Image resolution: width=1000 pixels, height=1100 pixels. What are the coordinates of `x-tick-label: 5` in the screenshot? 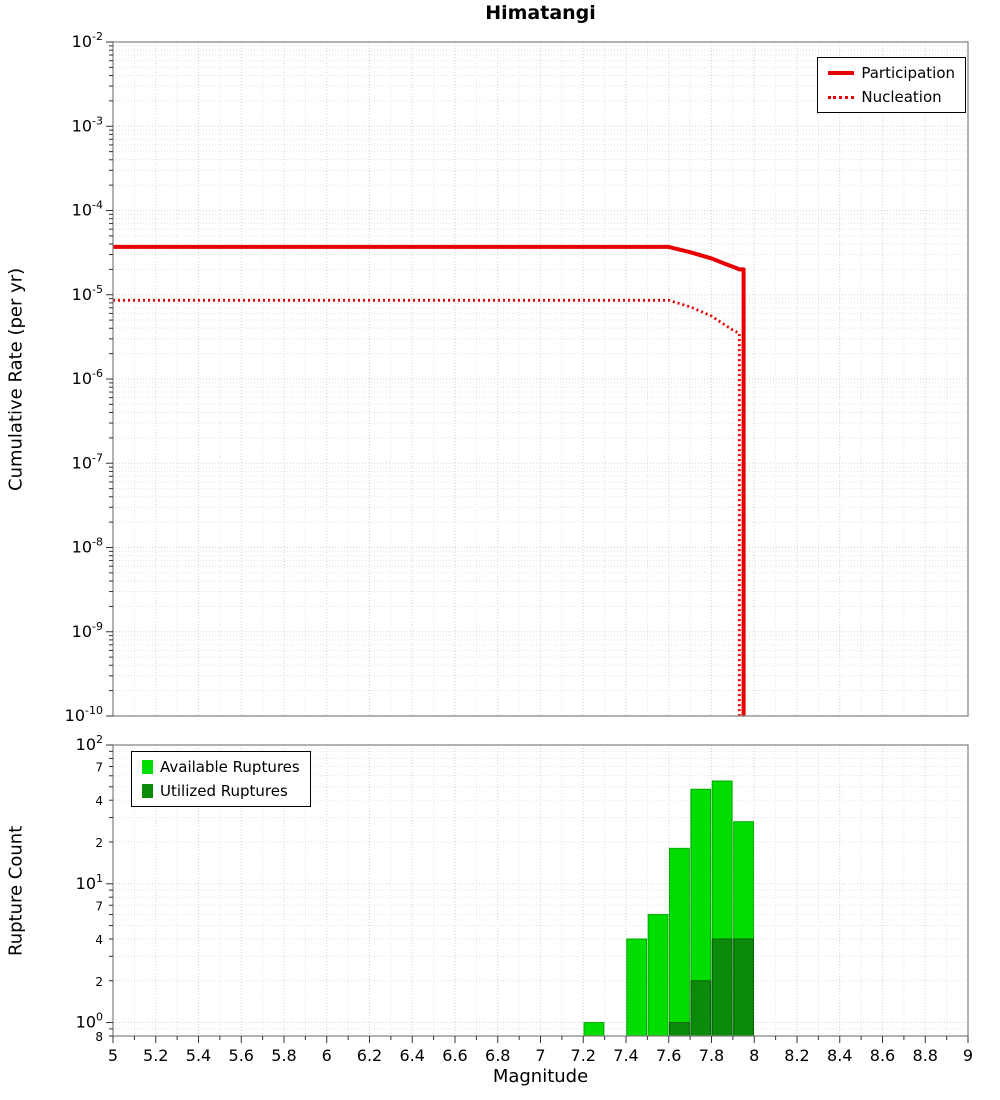 It's located at (113, 1055).